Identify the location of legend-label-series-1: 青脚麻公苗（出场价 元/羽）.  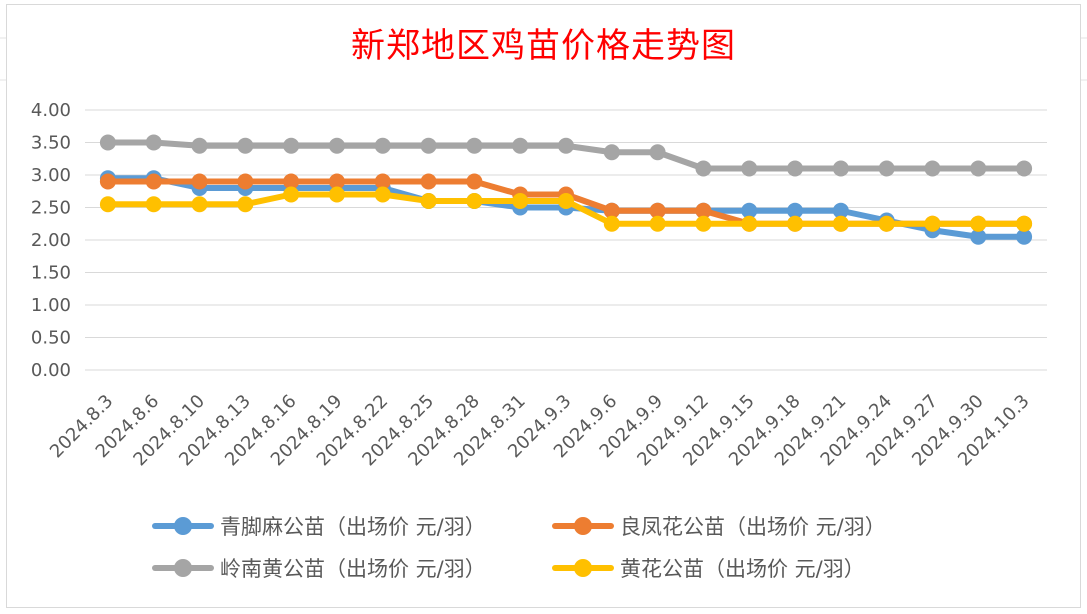
(353, 527).